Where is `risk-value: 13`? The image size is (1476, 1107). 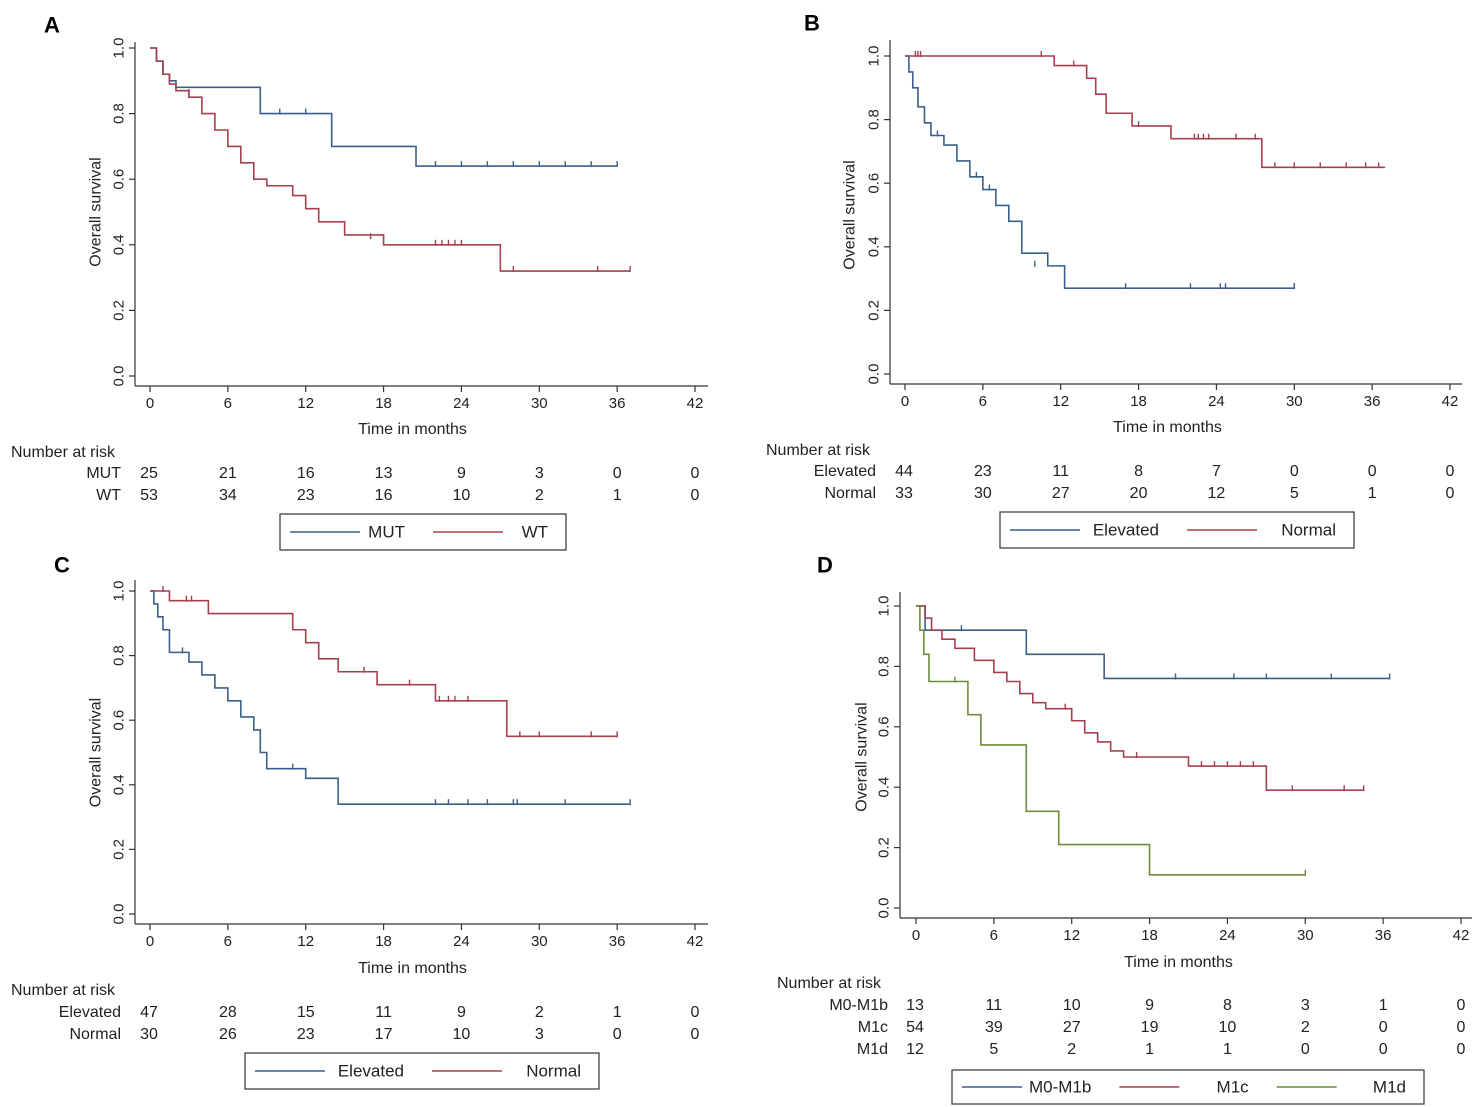
risk-value: 13 is located at coordinates (384, 473).